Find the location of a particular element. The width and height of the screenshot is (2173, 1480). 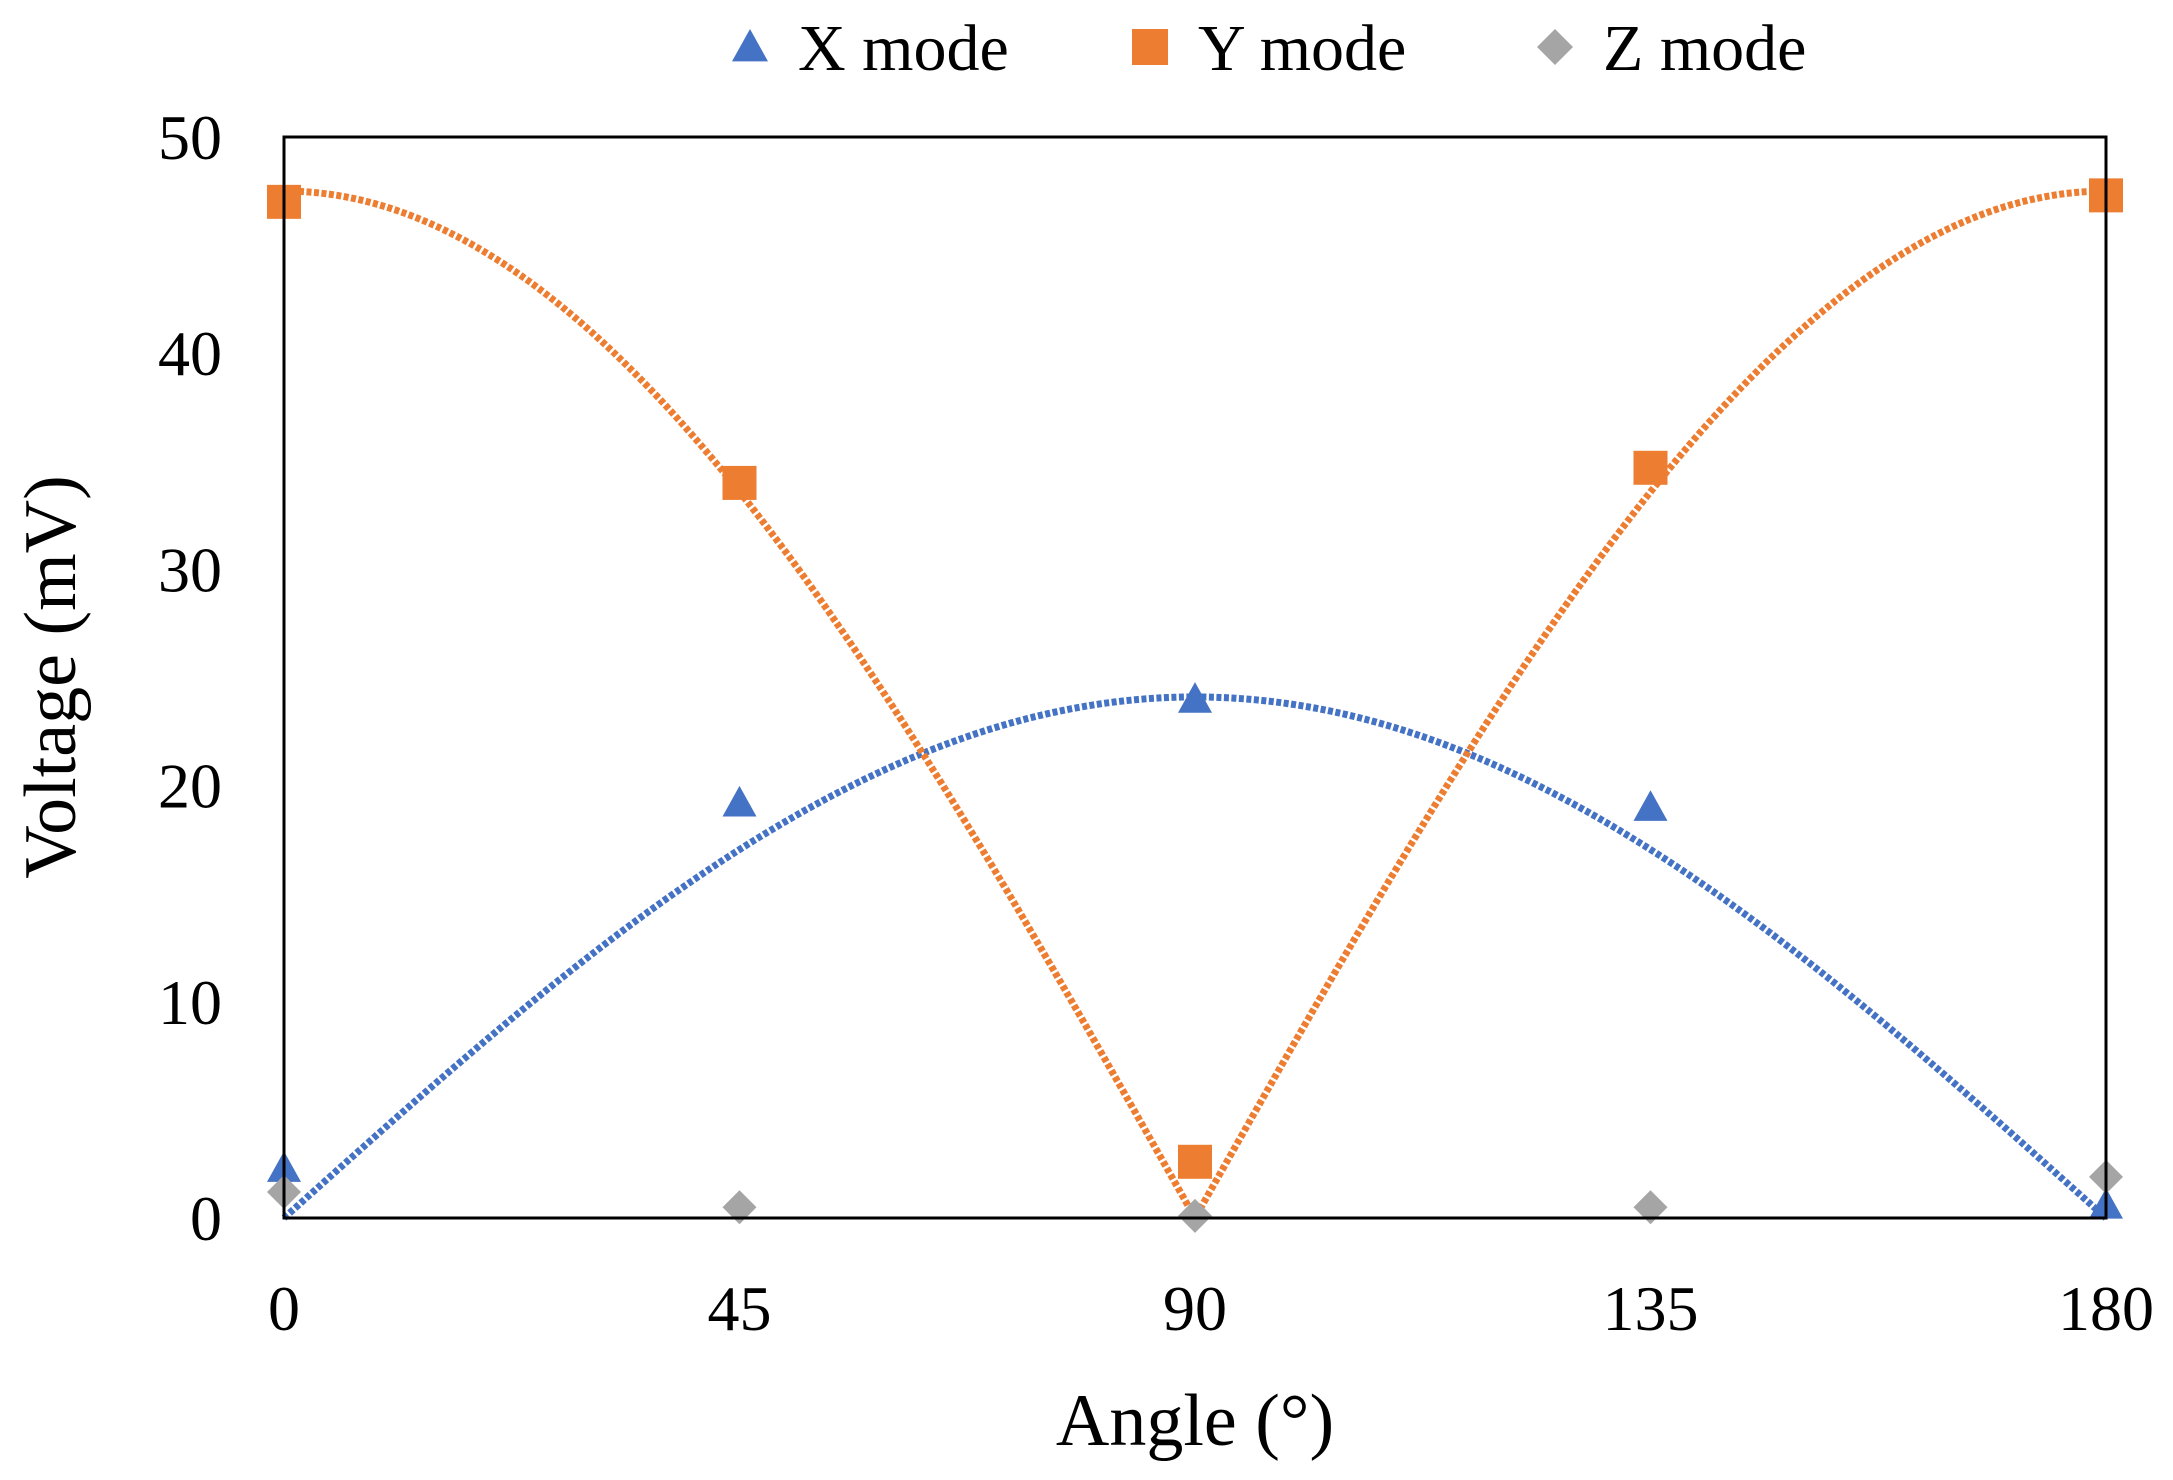

x-axis-label: Angle (°) is located at coordinates (1195, 1421).